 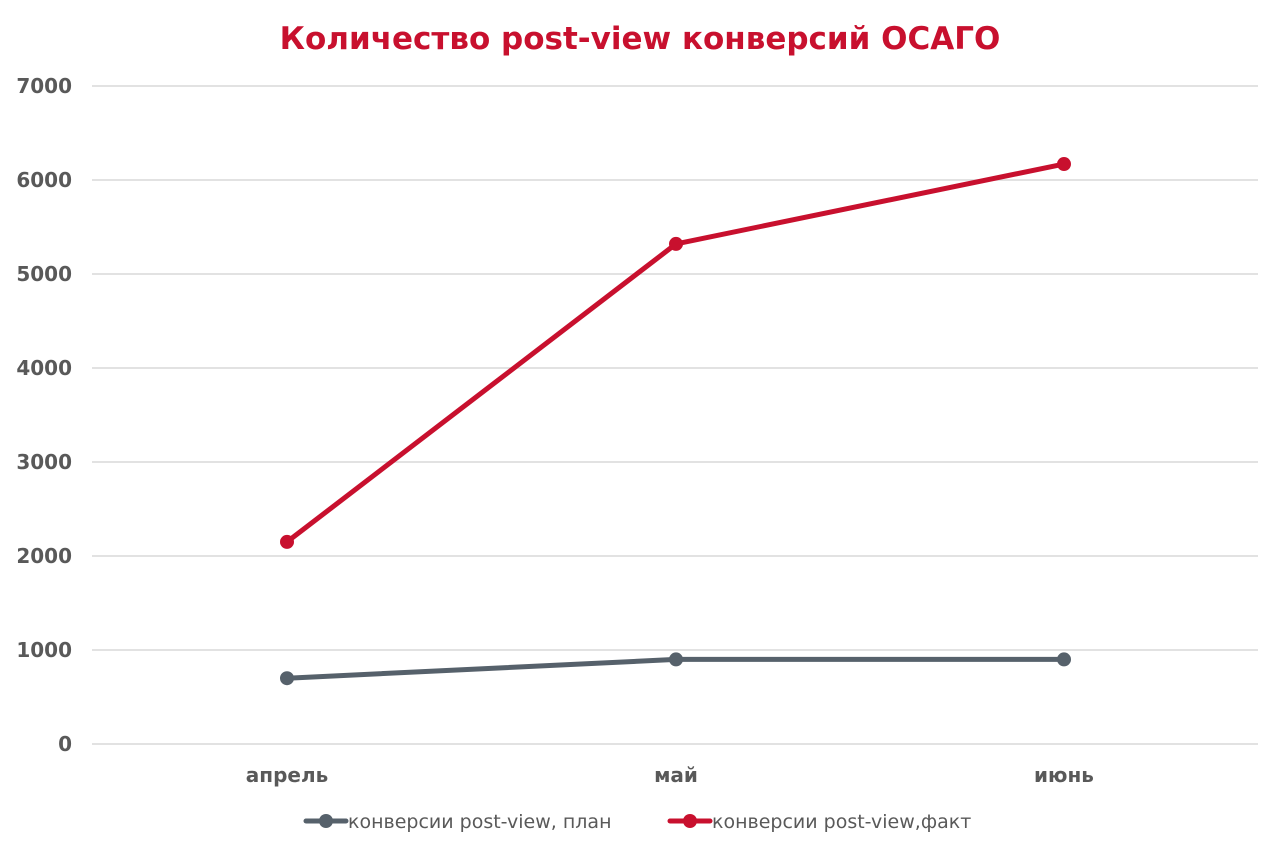 What do you see at coordinates (44, 368) in the screenshot?
I see `y-tick-label: 4000` at bounding box center [44, 368].